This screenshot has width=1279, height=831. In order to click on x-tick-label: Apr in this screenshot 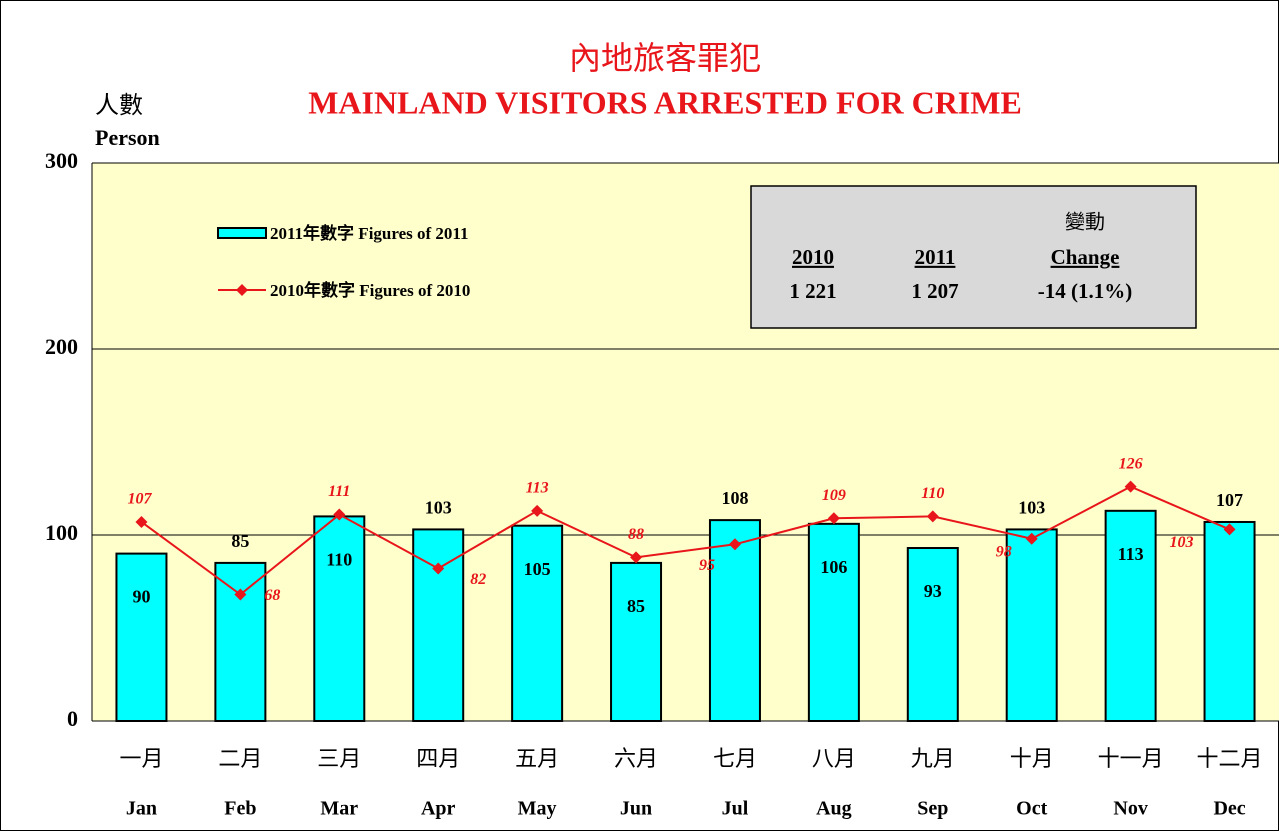, I will do `click(438, 809)`.